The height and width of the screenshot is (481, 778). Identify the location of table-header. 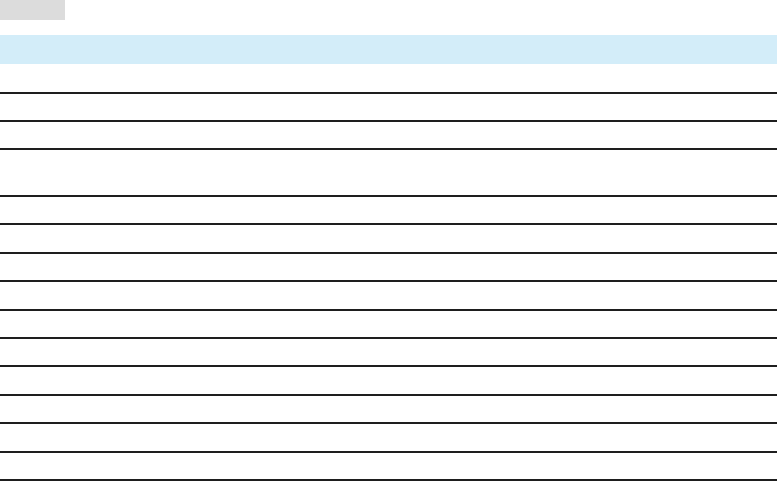
(388, 49).